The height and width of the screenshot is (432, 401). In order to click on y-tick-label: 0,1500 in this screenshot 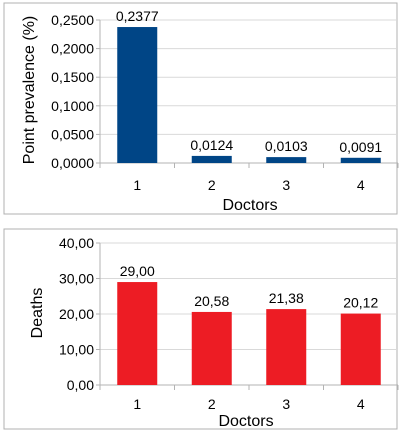, I will do `click(72, 77)`.